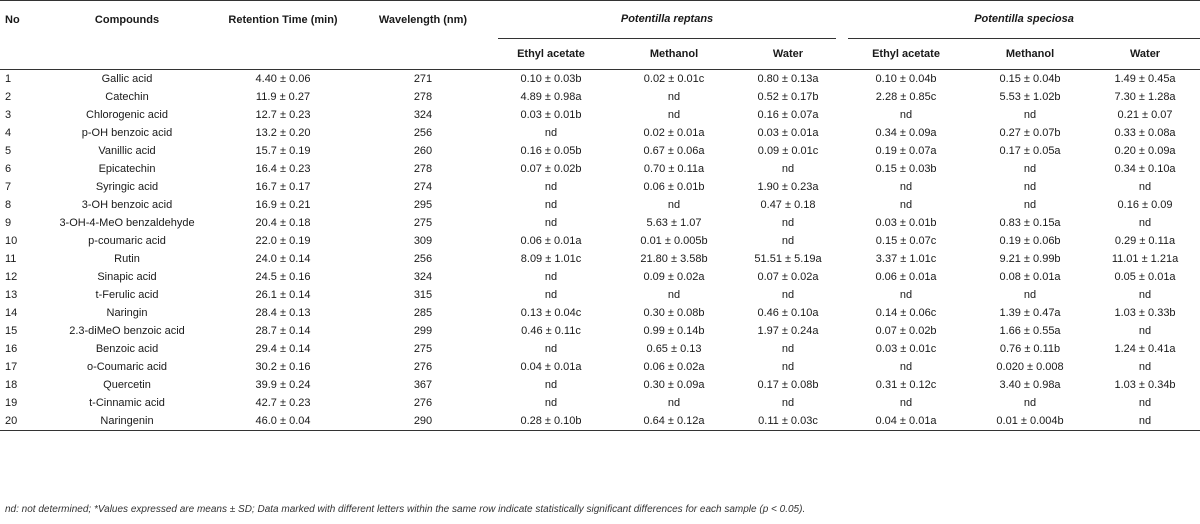  What do you see at coordinates (1030, 349) in the screenshot?
I see `cell-speciosa-methanol: 0.76 ± 0.11b` at bounding box center [1030, 349].